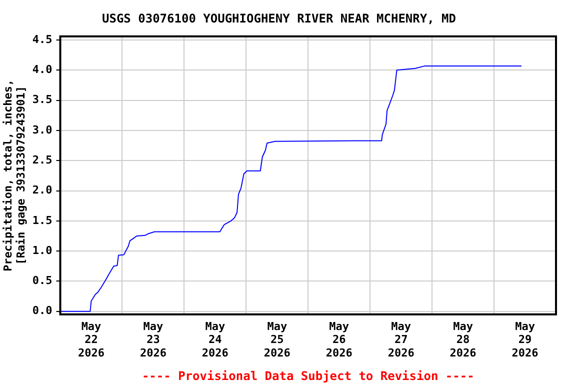  I want to click on text: ---- Provisional Data Subject to Revision ----, so click(308, 376).